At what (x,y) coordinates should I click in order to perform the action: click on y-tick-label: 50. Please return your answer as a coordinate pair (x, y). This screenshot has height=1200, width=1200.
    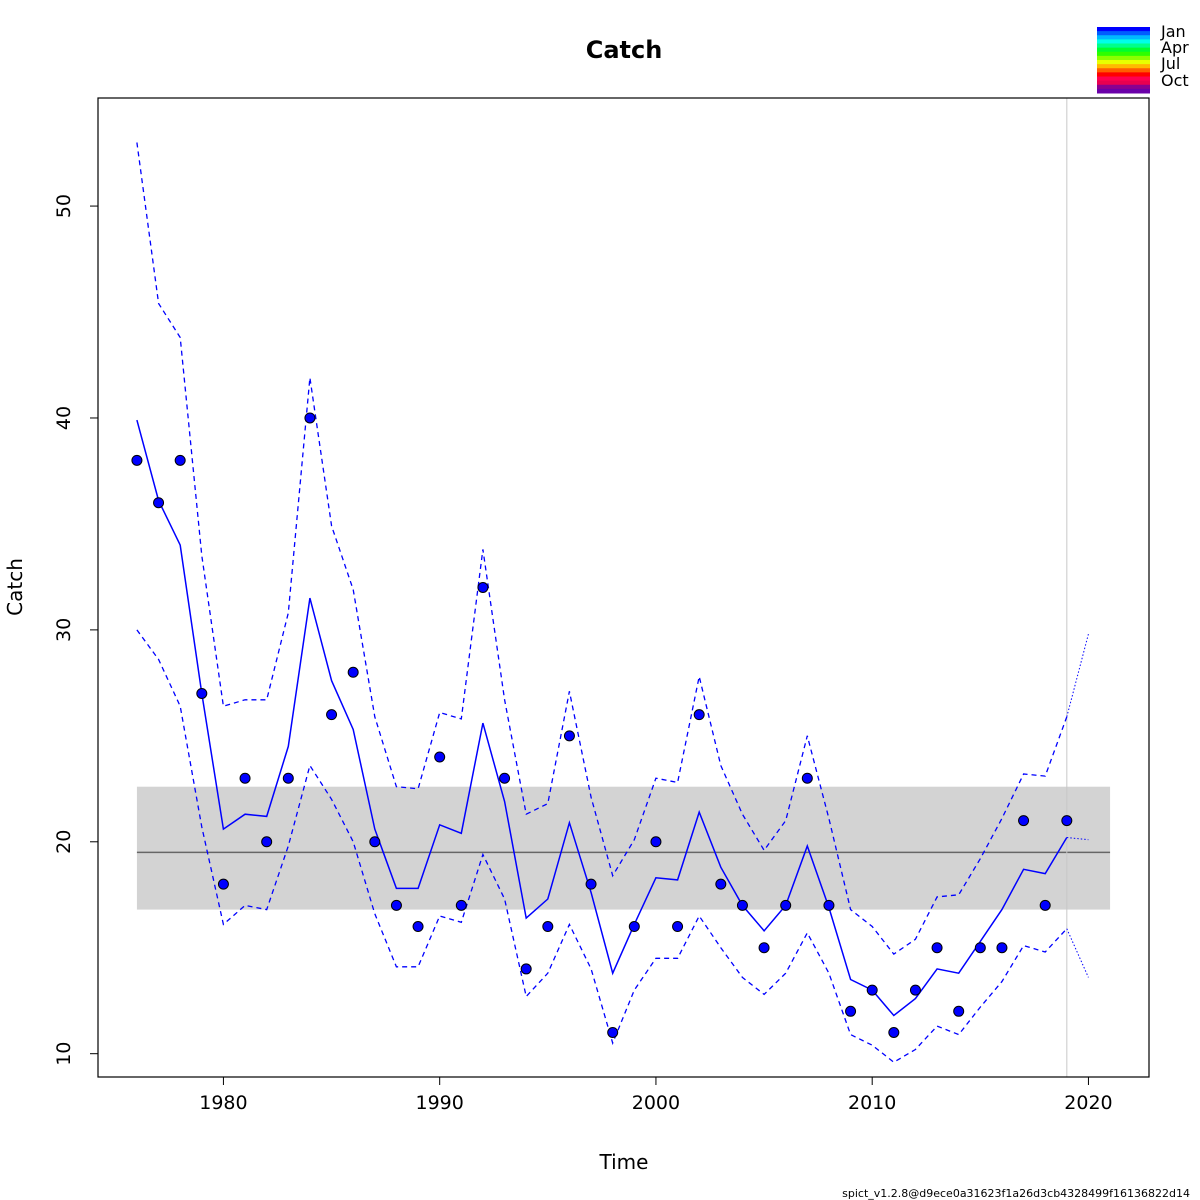
    Looking at the image, I should click on (64, 206).